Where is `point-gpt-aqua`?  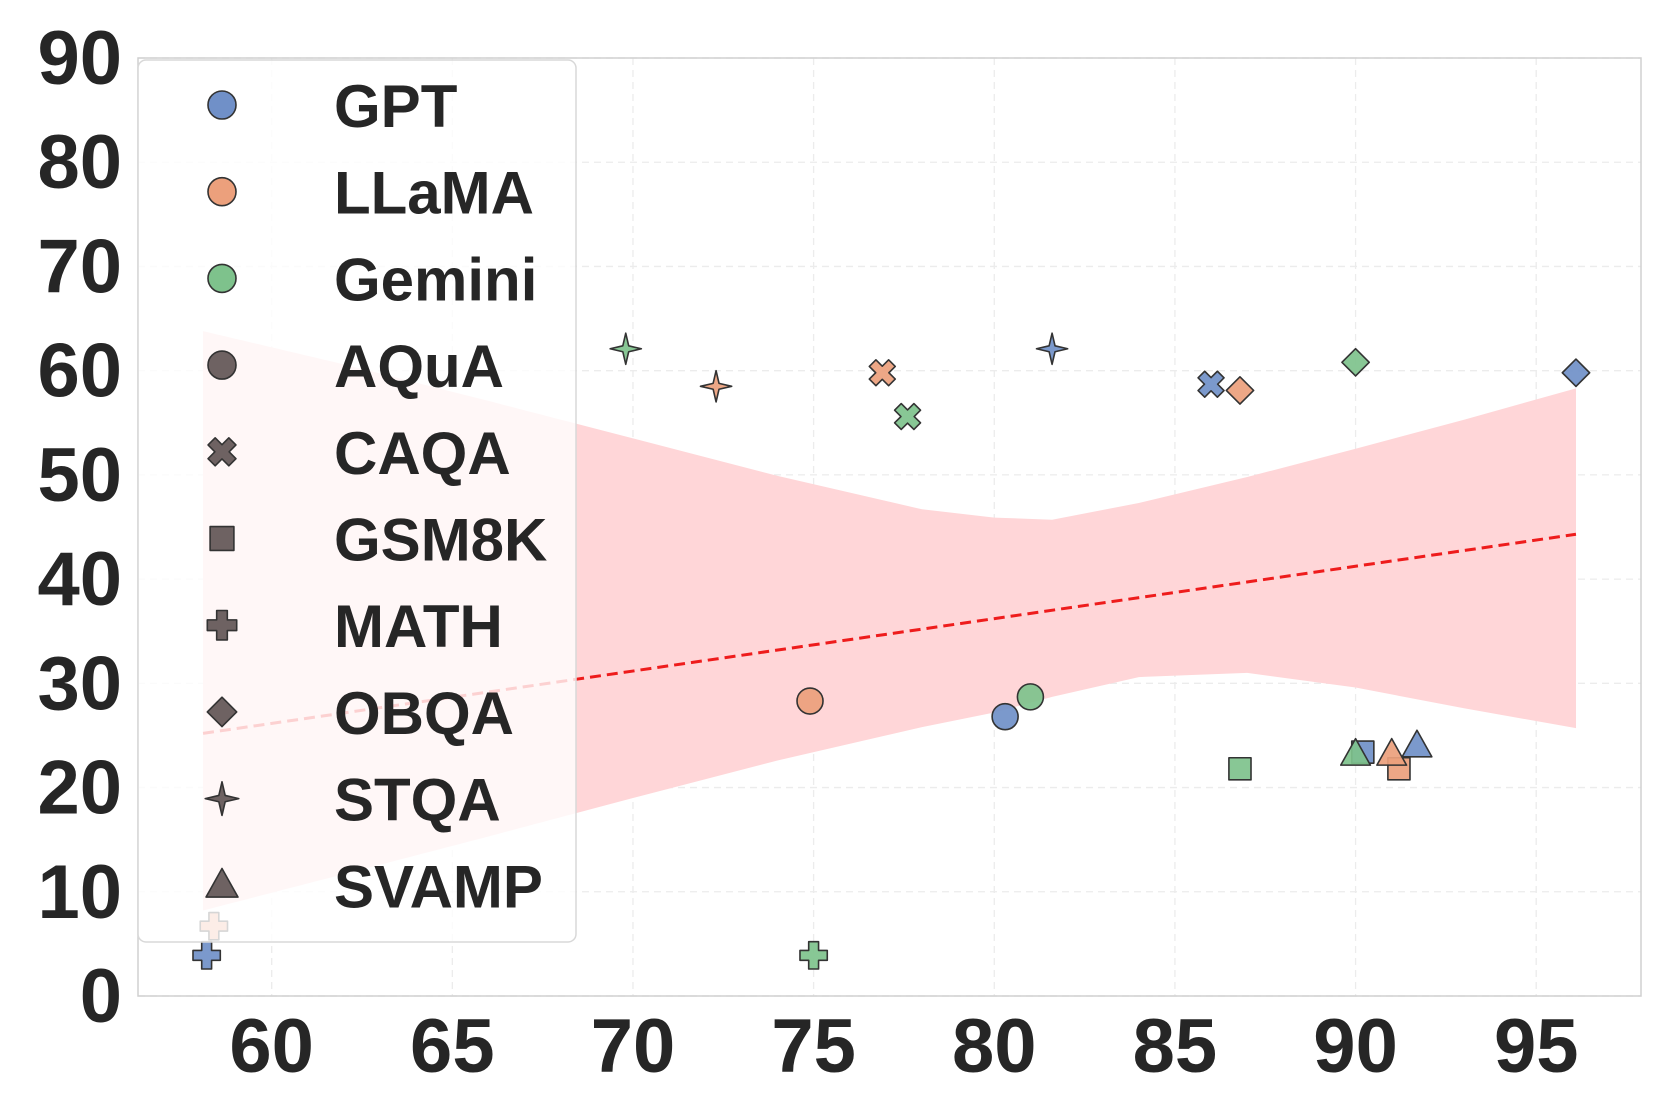 point-gpt-aqua is located at coordinates (1005, 716).